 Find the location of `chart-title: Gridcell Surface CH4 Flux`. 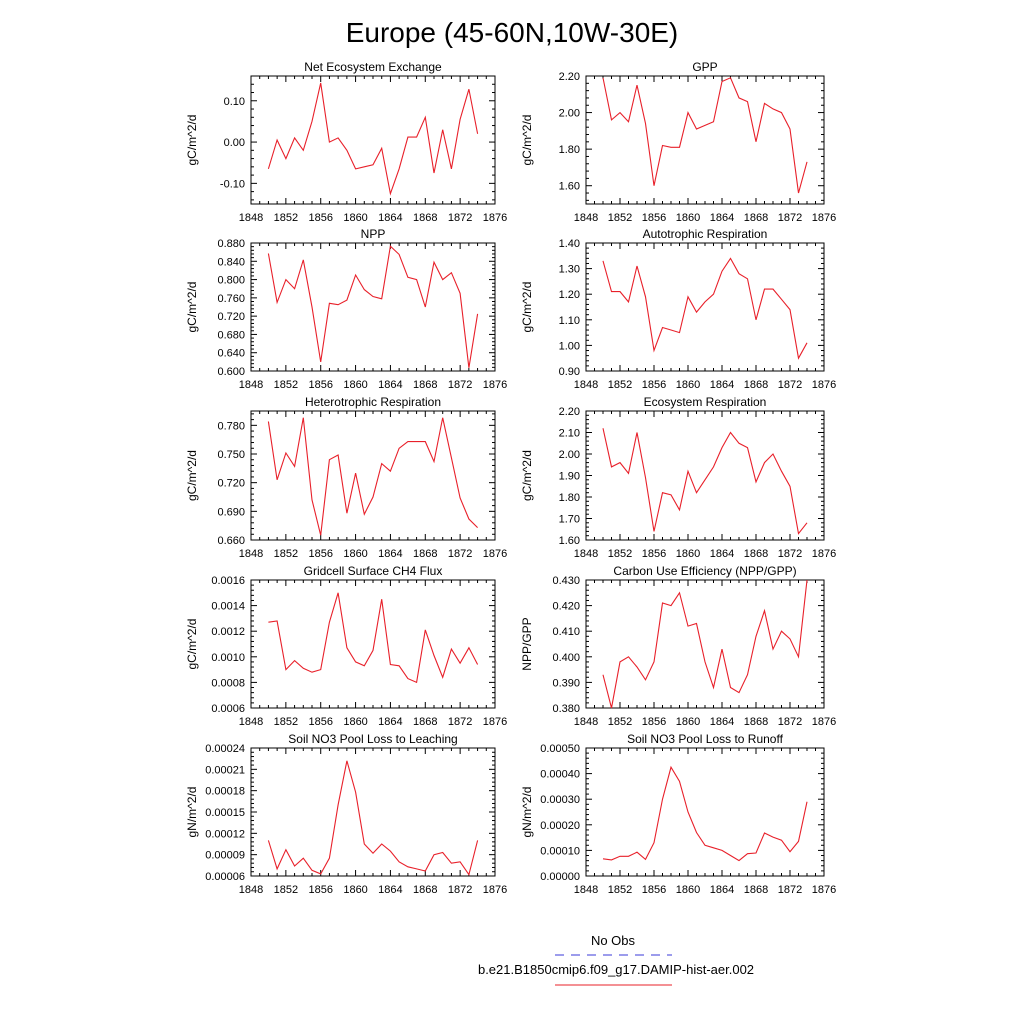

chart-title: Gridcell Surface CH4 Flux is located at coordinates (373, 571).